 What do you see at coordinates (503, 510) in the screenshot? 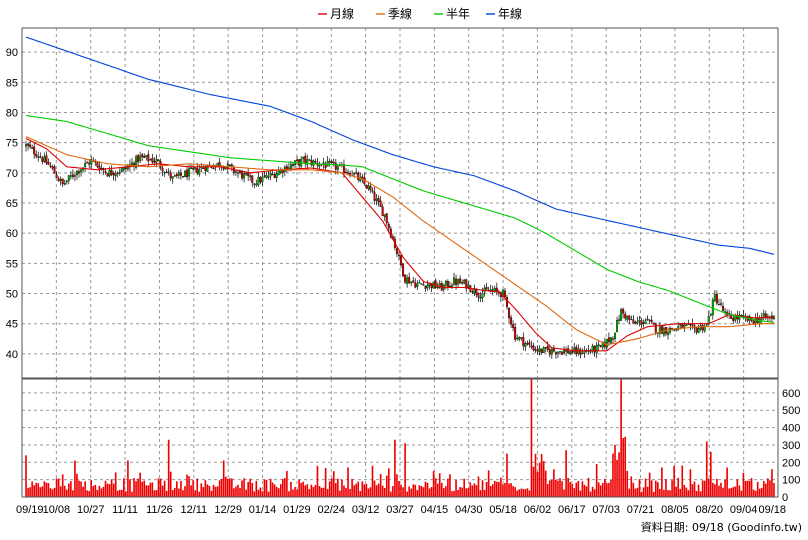
I see `date-tick-label: 05/18` at bounding box center [503, 510].